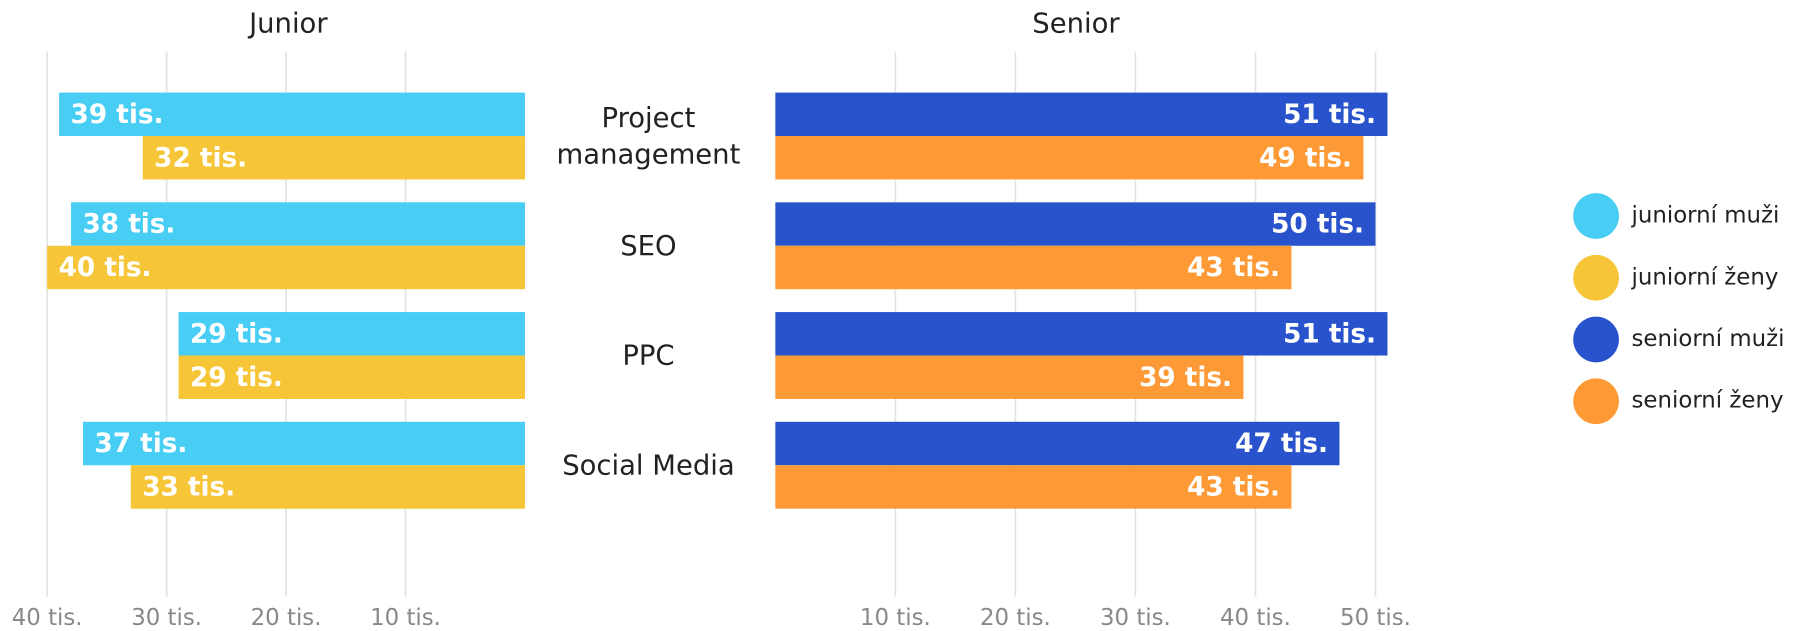 Image resolution: width=1793 pixels, height=631 pixels. I want to click on category-text: Social Media, so click(648, 465).